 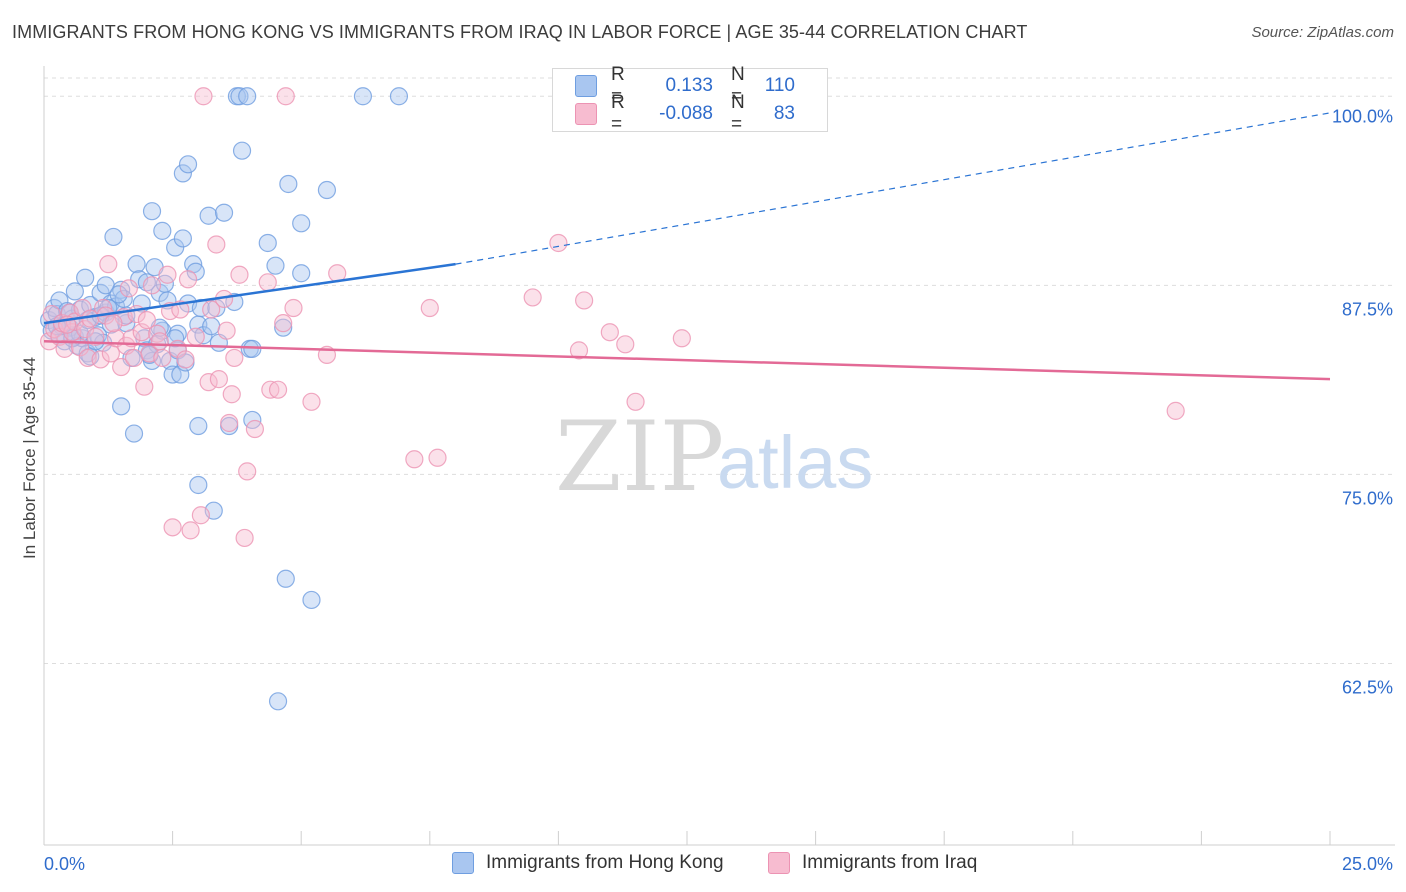 I want to click on legend-r-label: R =, so click(x=618, y=113).